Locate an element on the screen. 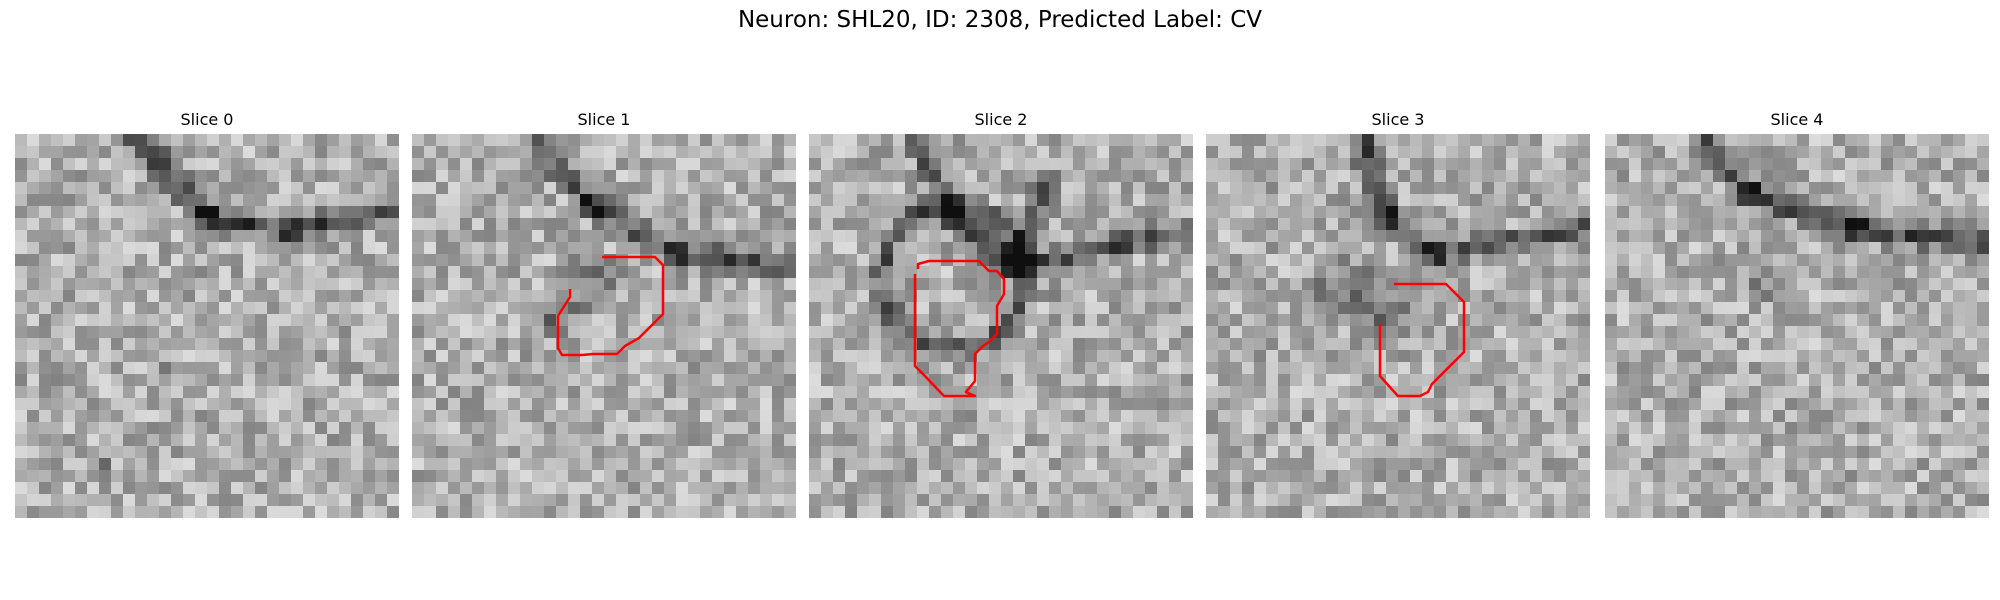  slice-title: Slice 1 is located at coordinates (604, 119).